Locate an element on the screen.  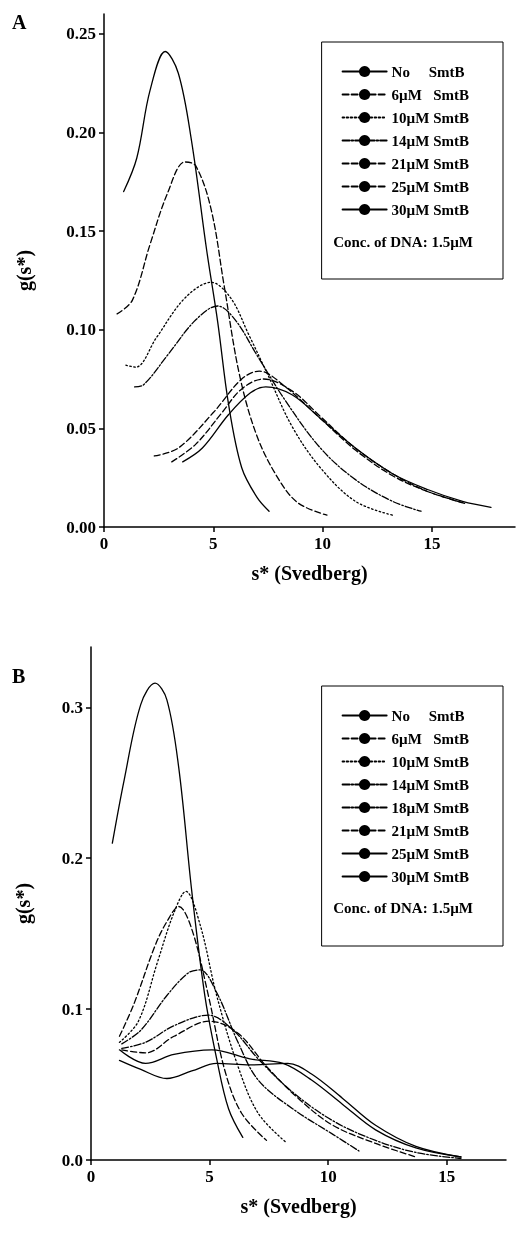
y-tick-label: 0.25 is located at coordinates (81, 34).